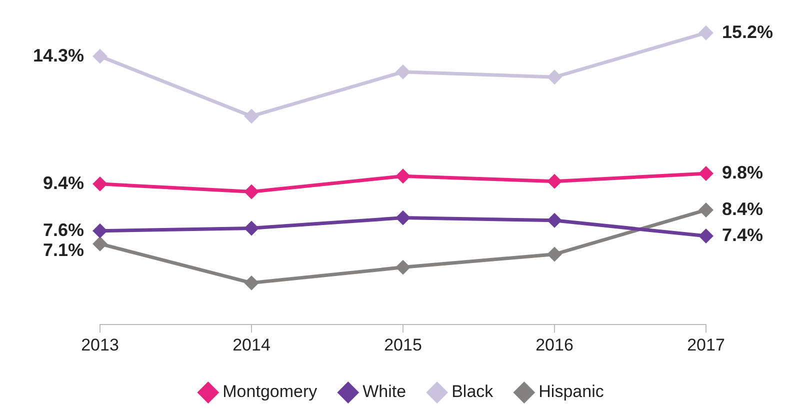 The height and width of the screenshot is (411, 791). Describe the element at coordinates (63, 182) in the screenshot. I see `data-label: 9.4%` at that location.